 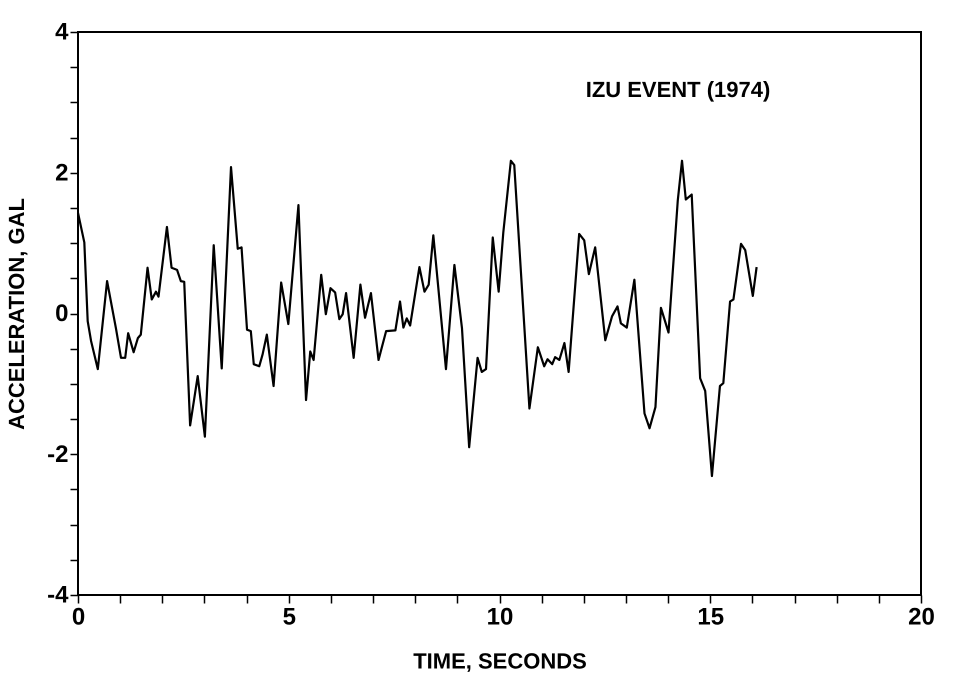 I want to click on x-tick-label: 5, so click(x=289, y=617).